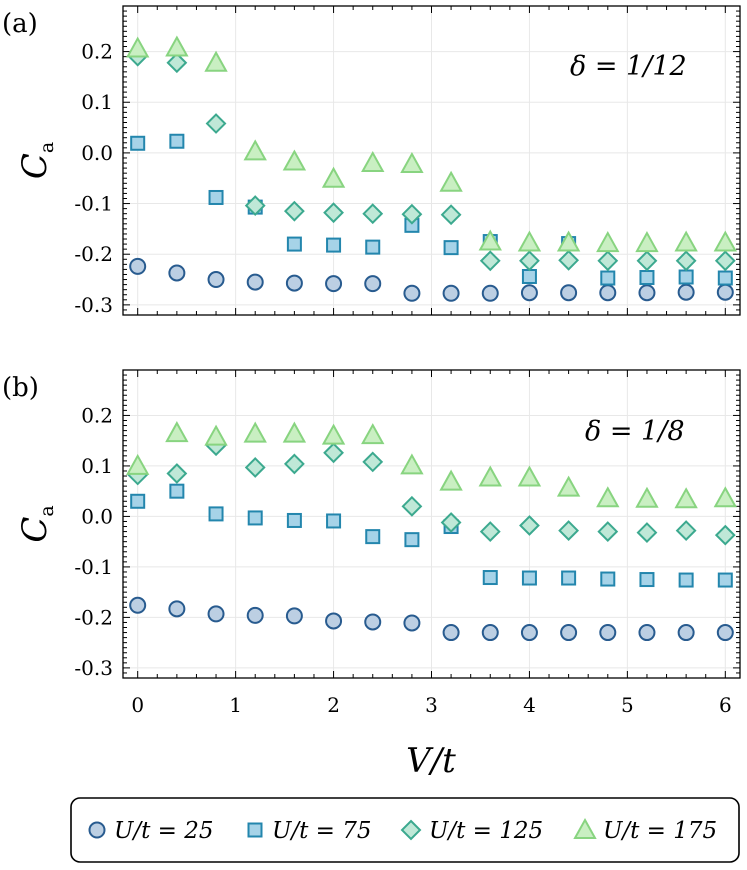 This screenshot has width=747, height=870. I want to click on legend-label: U/t = 75, so click(322, 831).